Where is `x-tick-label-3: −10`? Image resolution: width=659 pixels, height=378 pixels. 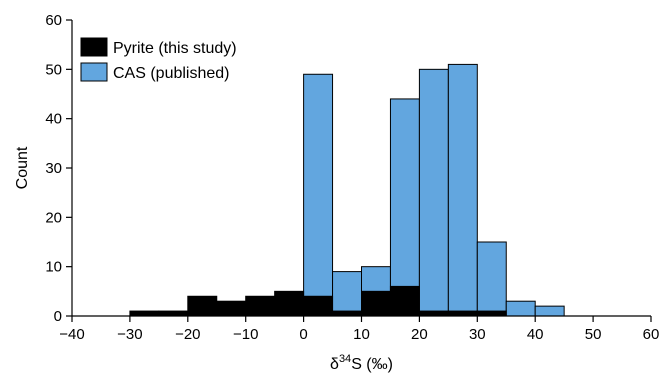 x-tick-label-3: −10 is located at coordinates (245, 334).